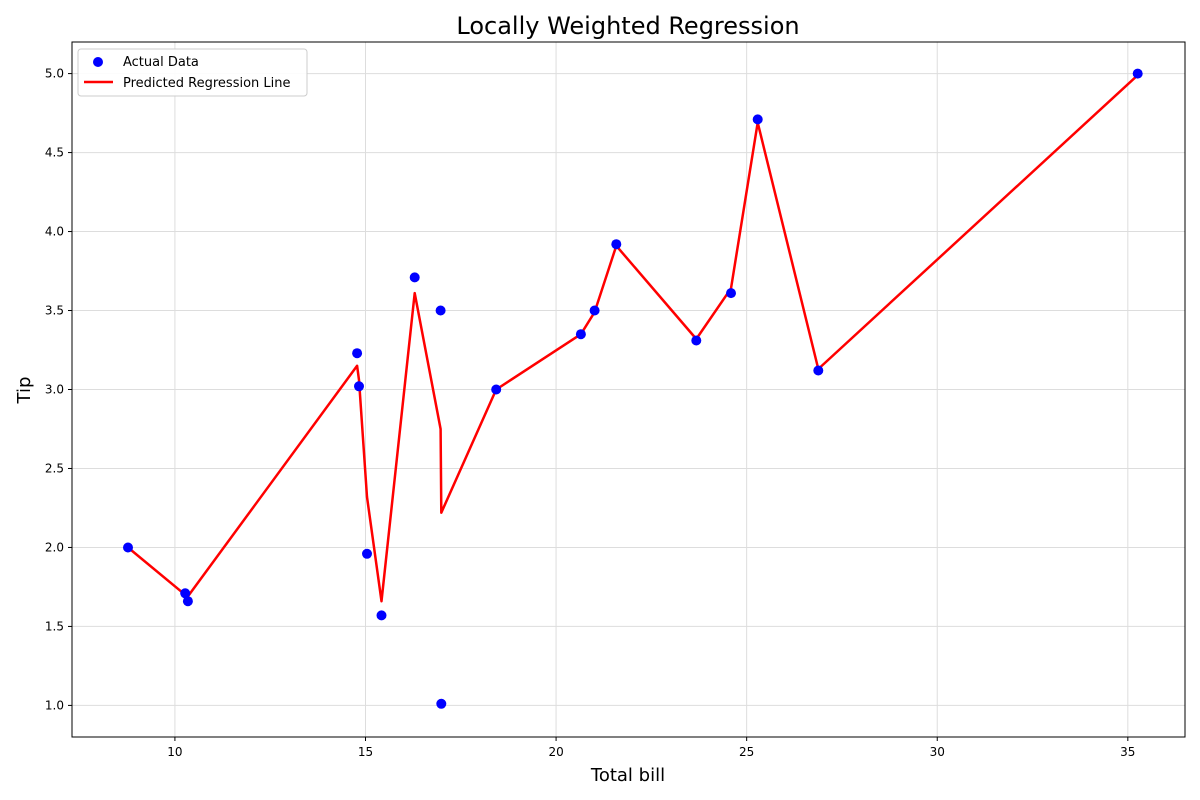  Describe the element at coordinates (24, 391) in the screenshot. I see `y-axis-title: Tip` at that location.